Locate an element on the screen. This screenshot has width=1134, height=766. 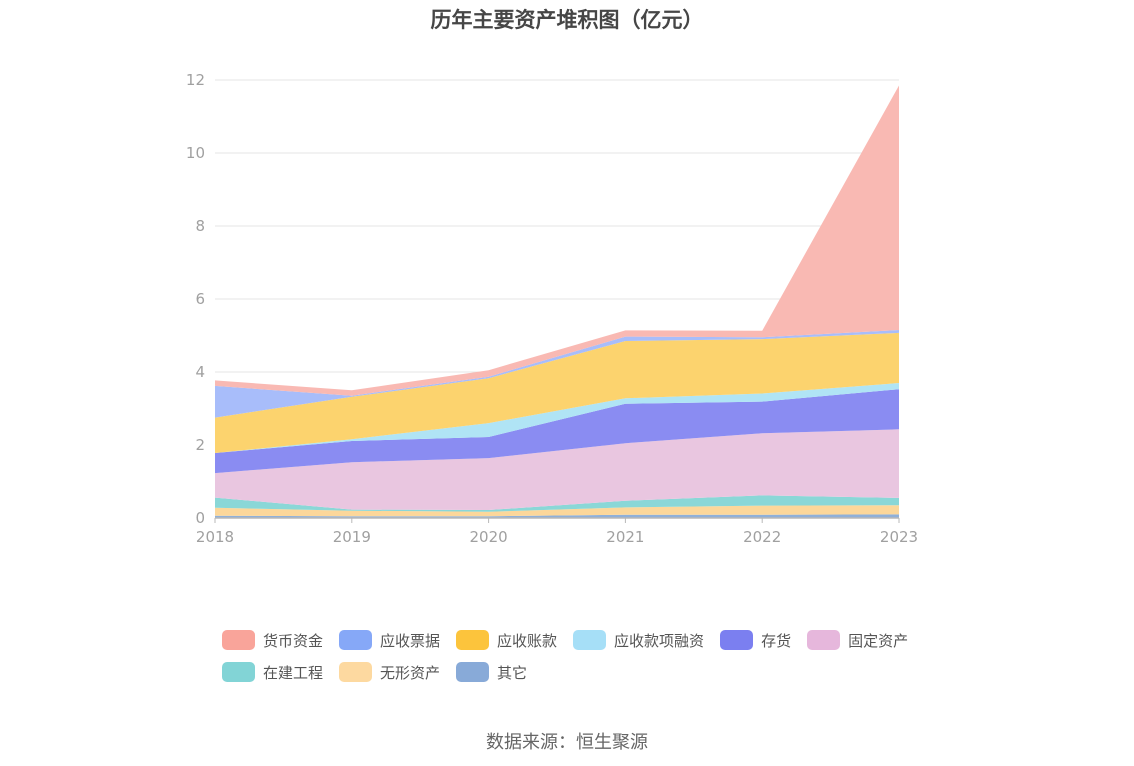
legend-label: 存货 is located at coordinates (776, 640).